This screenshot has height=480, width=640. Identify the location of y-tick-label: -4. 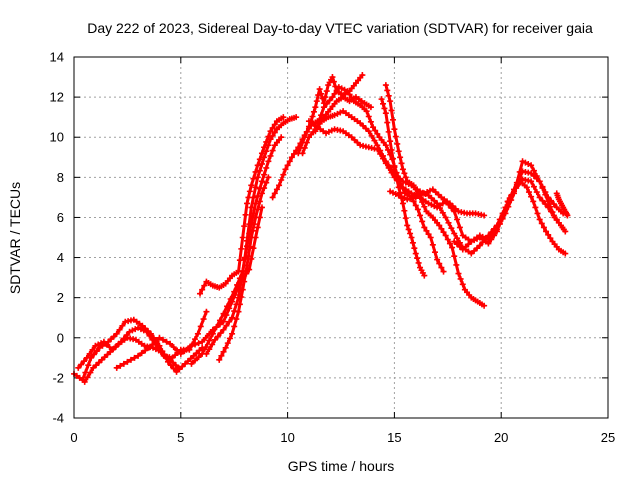
(58, 418).